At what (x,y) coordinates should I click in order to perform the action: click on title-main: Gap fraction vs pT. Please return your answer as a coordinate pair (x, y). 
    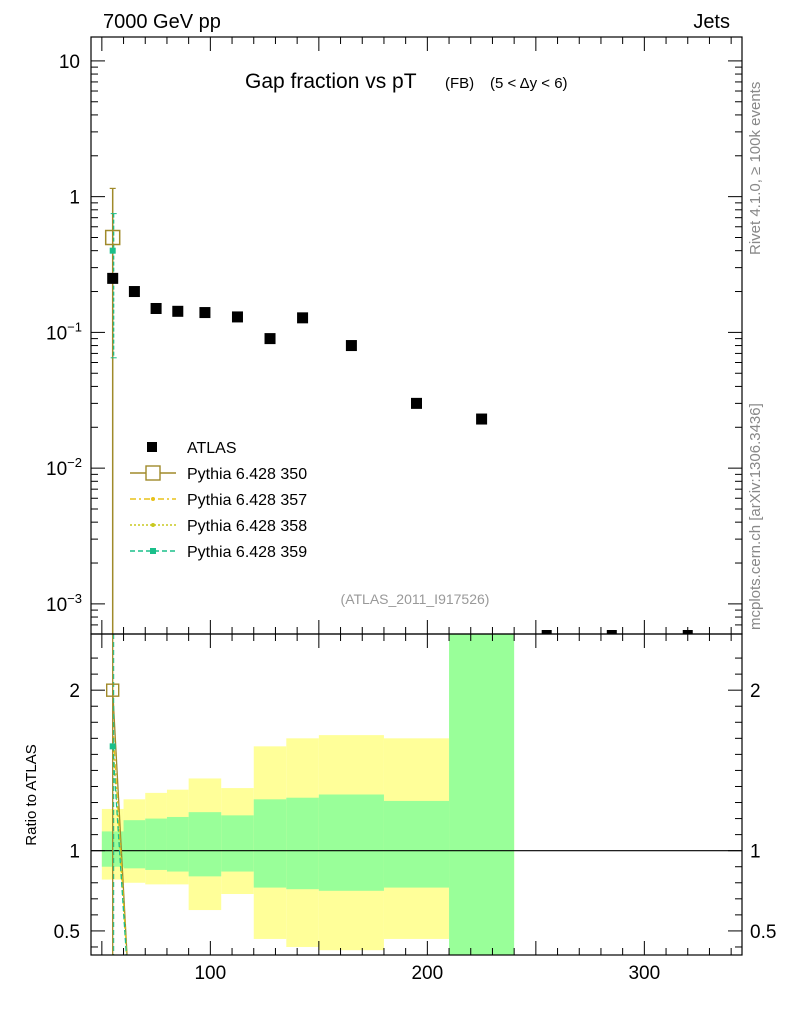
    Looking at the image, I should click on (331, 81).